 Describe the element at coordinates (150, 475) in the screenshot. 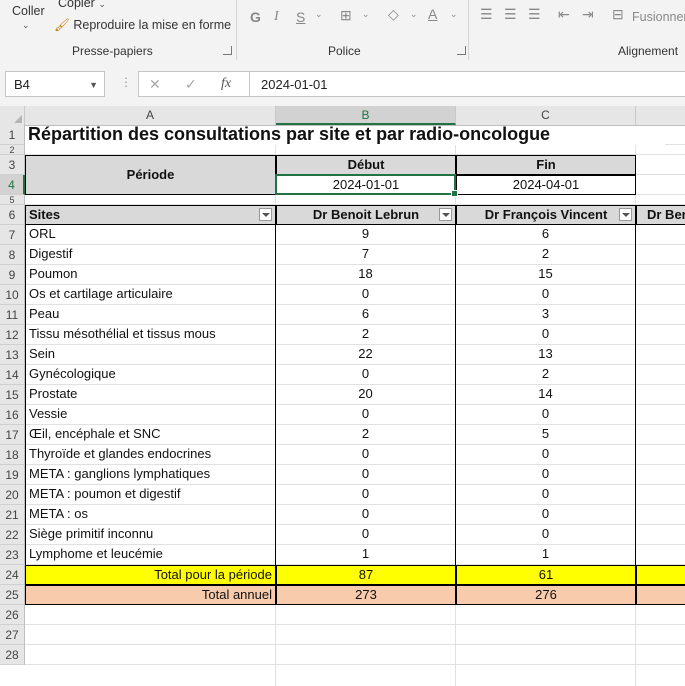

I see `site-name: META : ganglions lymphatiques` at that location.